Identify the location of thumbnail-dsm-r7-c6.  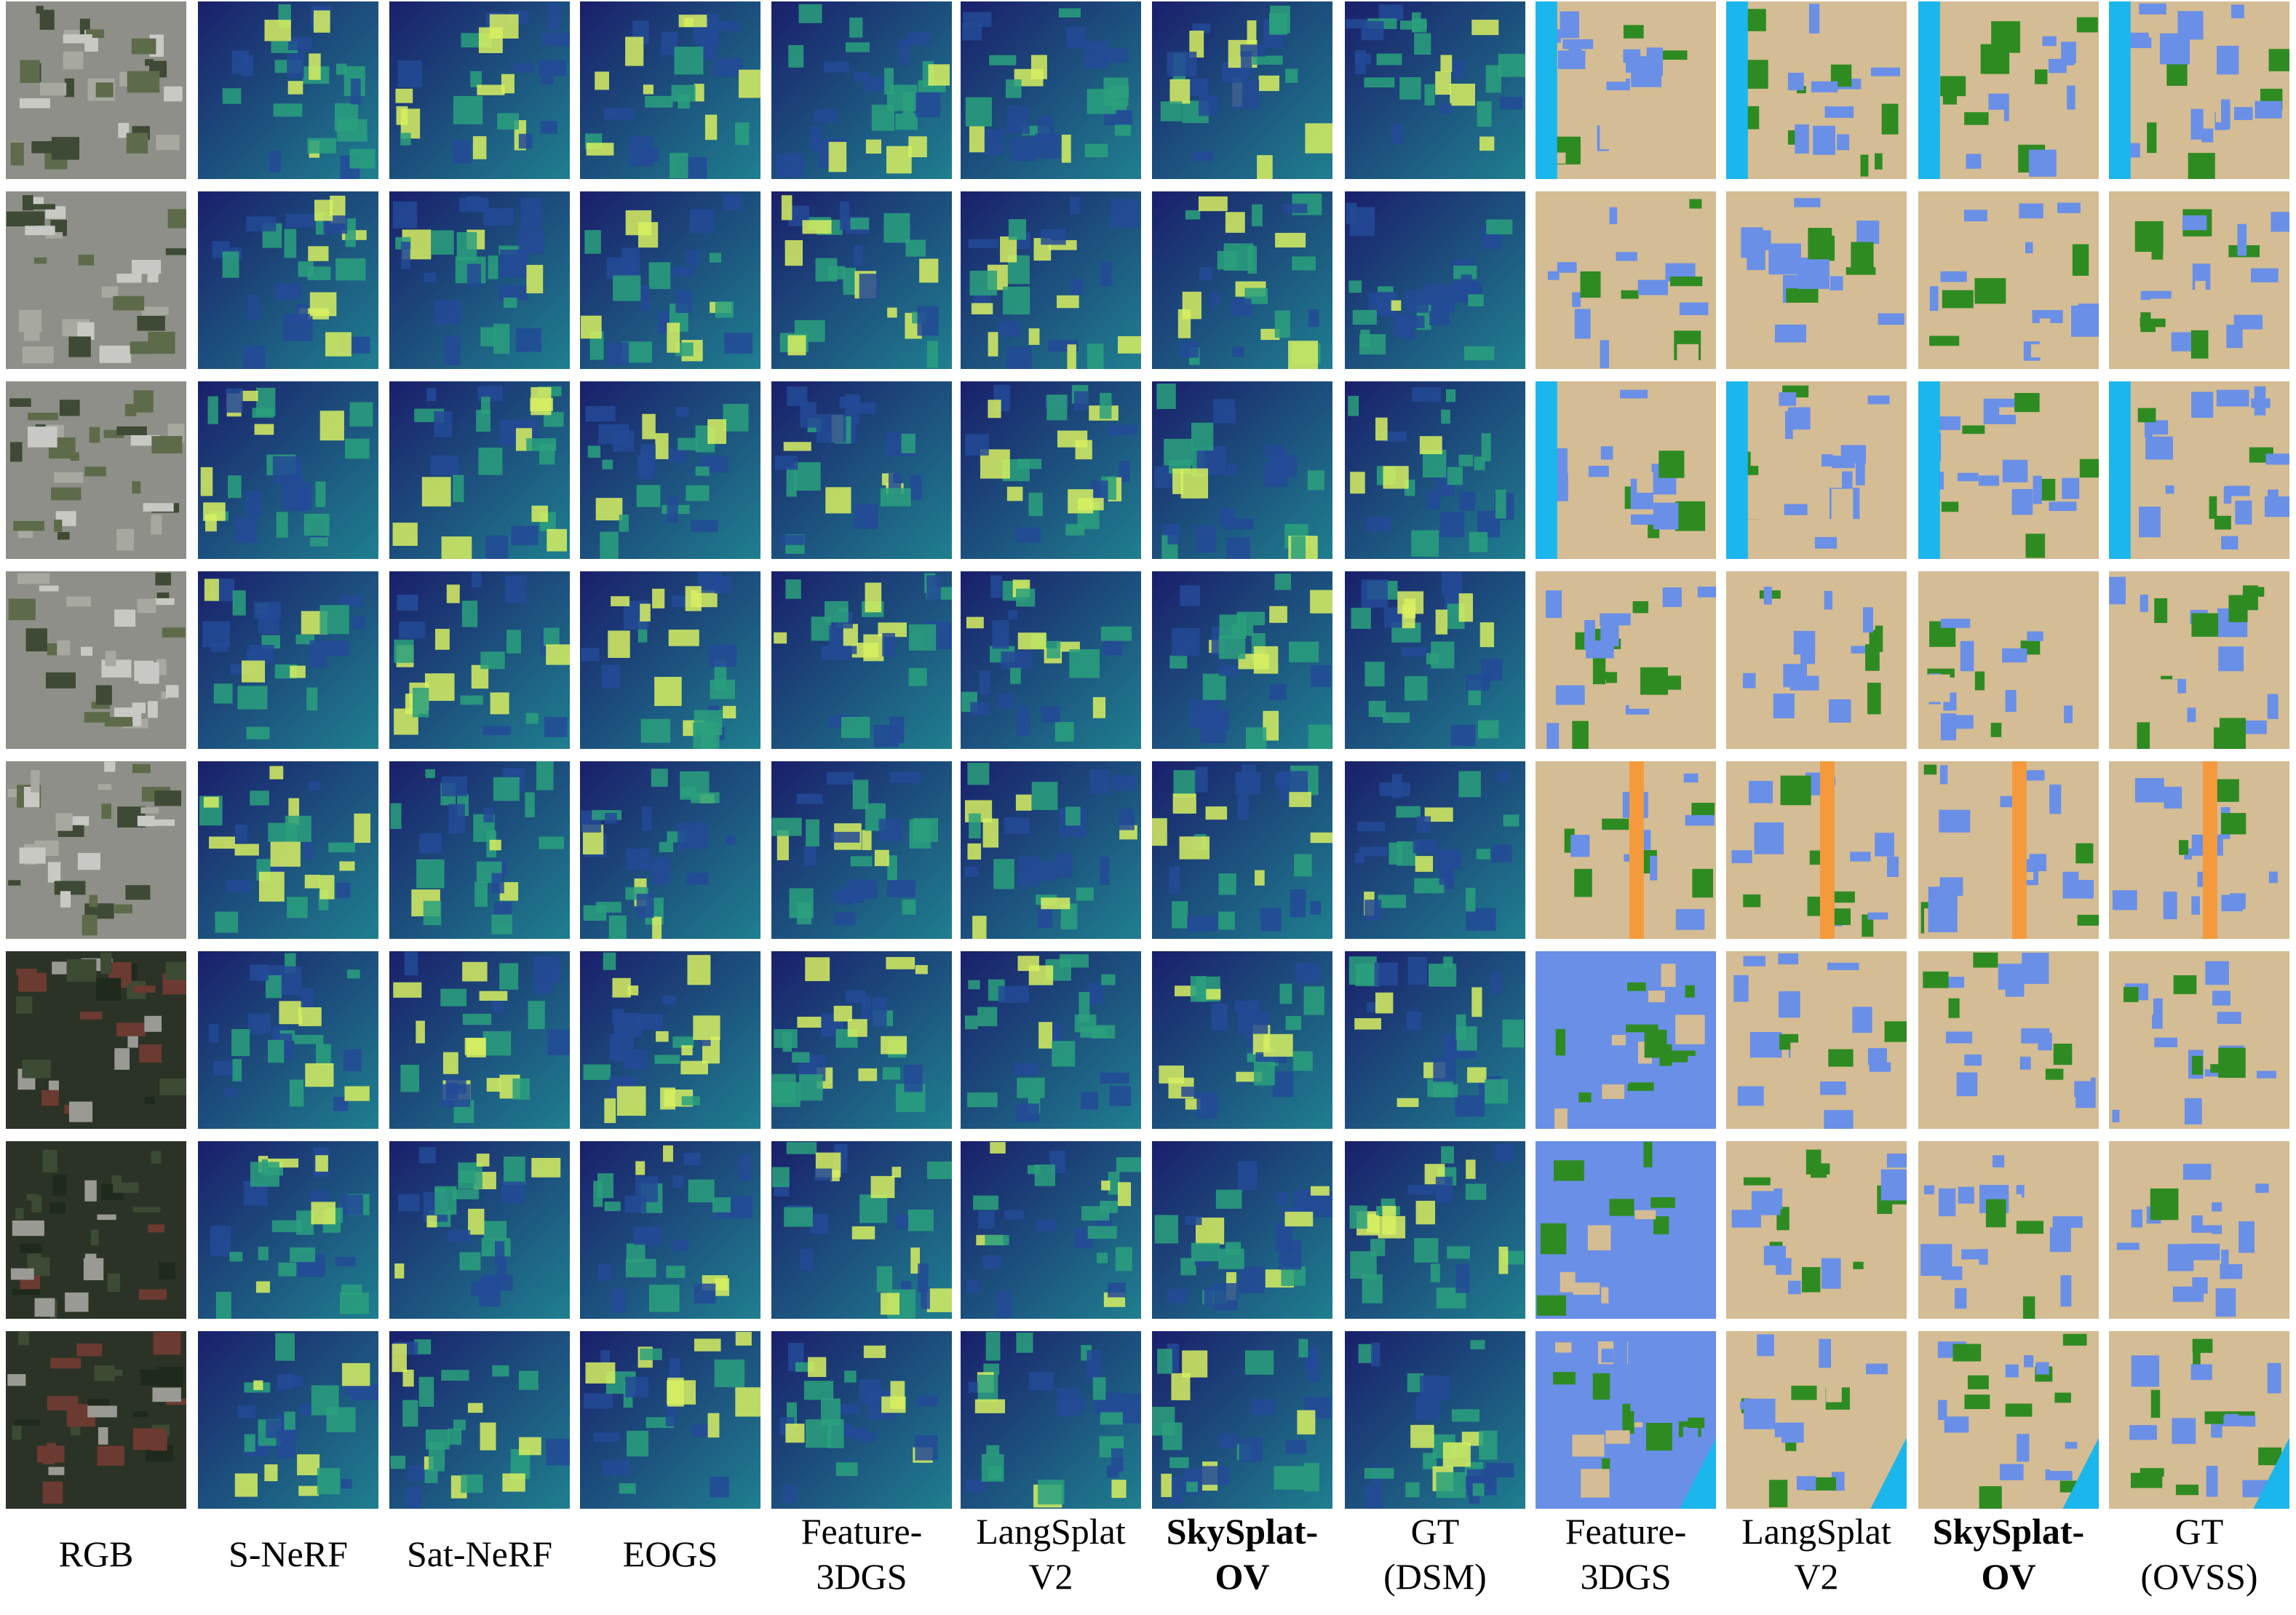
(1051, 1230).